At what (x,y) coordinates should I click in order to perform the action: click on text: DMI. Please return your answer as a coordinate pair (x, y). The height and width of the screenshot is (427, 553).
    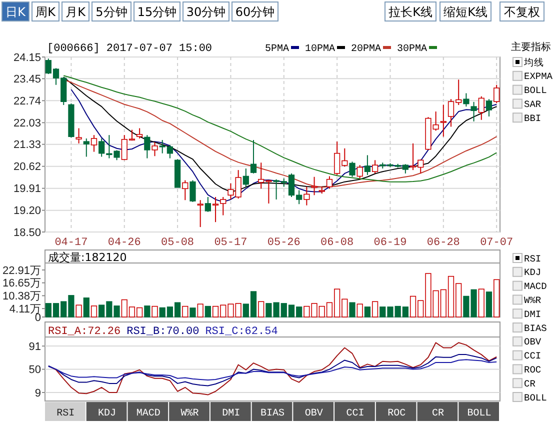
    Looking at the image, I should click on (533, 314).